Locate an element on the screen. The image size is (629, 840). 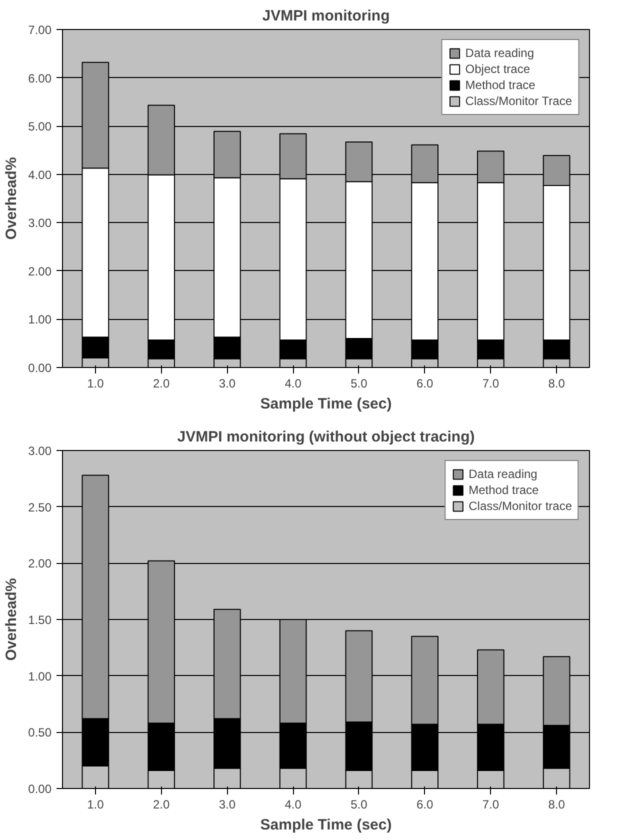
y-tick-label: 2.50 is located at coordinates (40, 507).